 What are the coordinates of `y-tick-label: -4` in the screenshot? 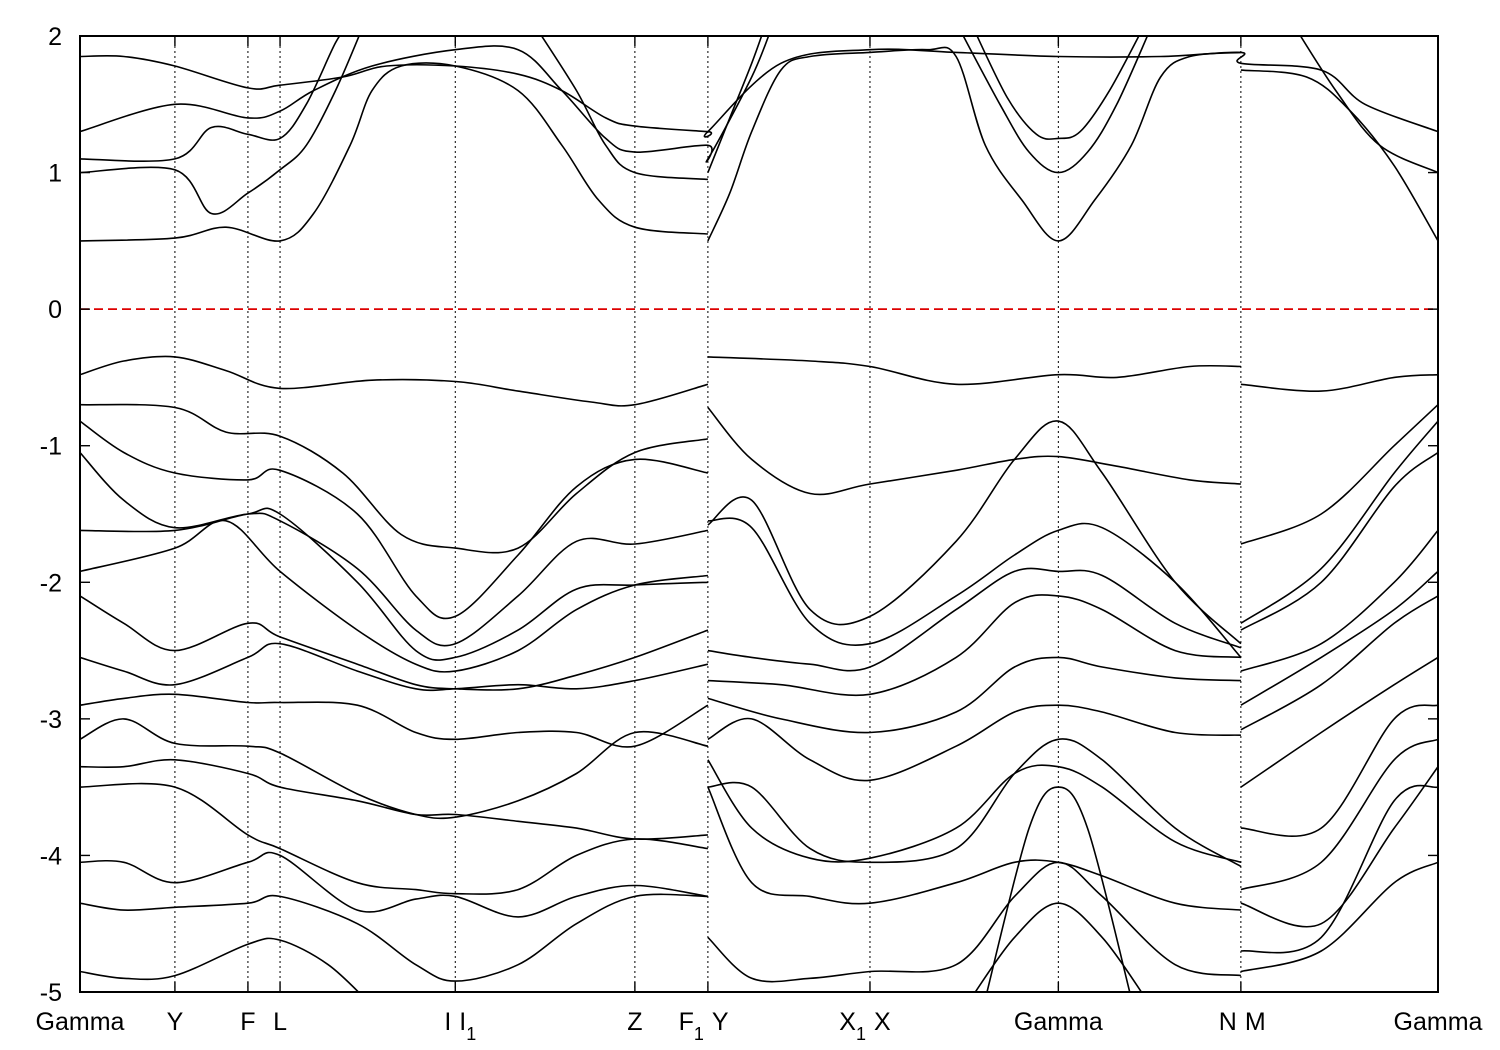 It's located at (51, 856).